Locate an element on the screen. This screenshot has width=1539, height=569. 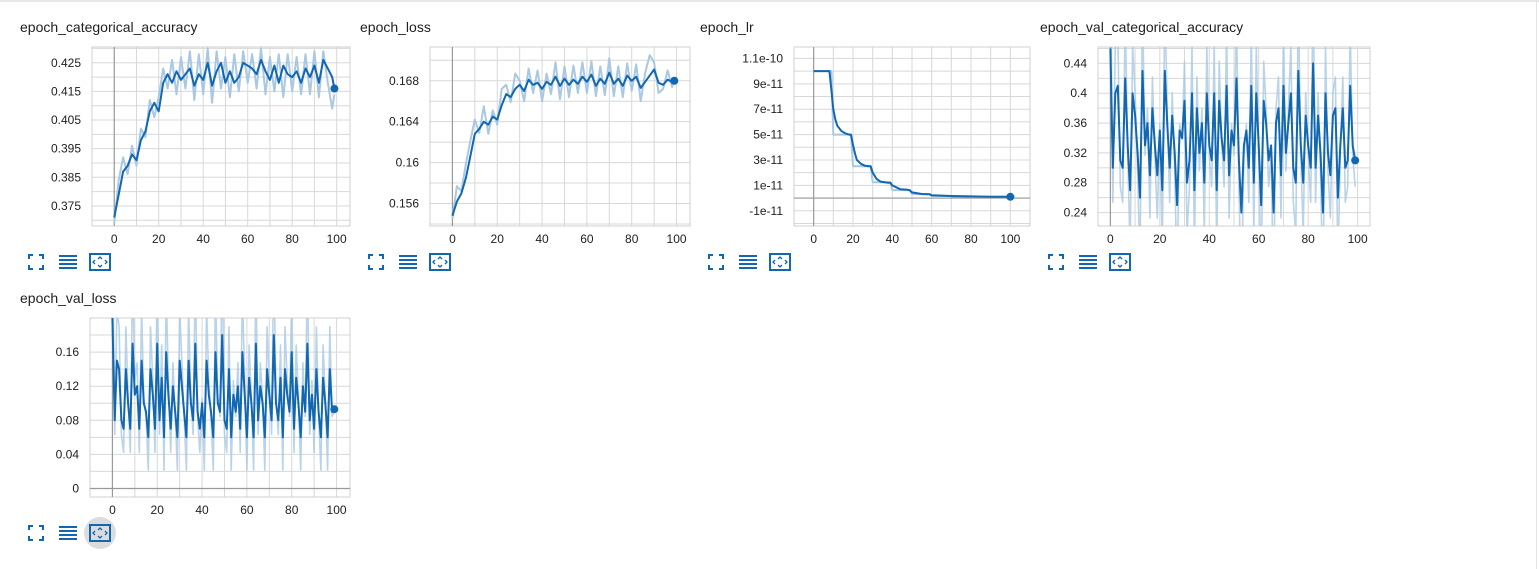
y-tick-label: 0.385 is located at coordinates (66, 177).